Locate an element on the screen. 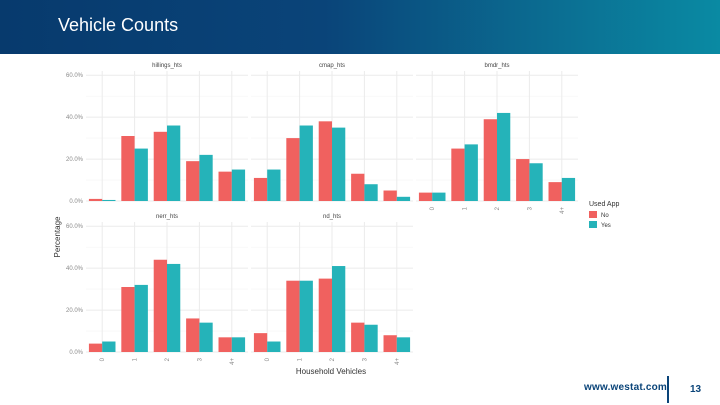 The width and height of the screenshot is (720, 405). panel-hillings-hts: 0.0% 20.0% 40.0% 60.0% hillings_hts is located at coordinates (157, 134).